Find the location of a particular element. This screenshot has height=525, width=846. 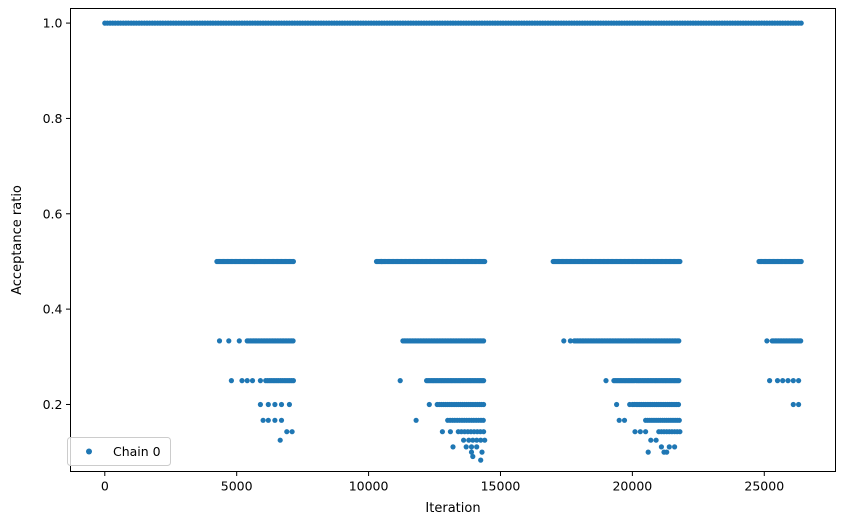

y-axis-label: Acceptance ratio is located at coordinates (17, 240).